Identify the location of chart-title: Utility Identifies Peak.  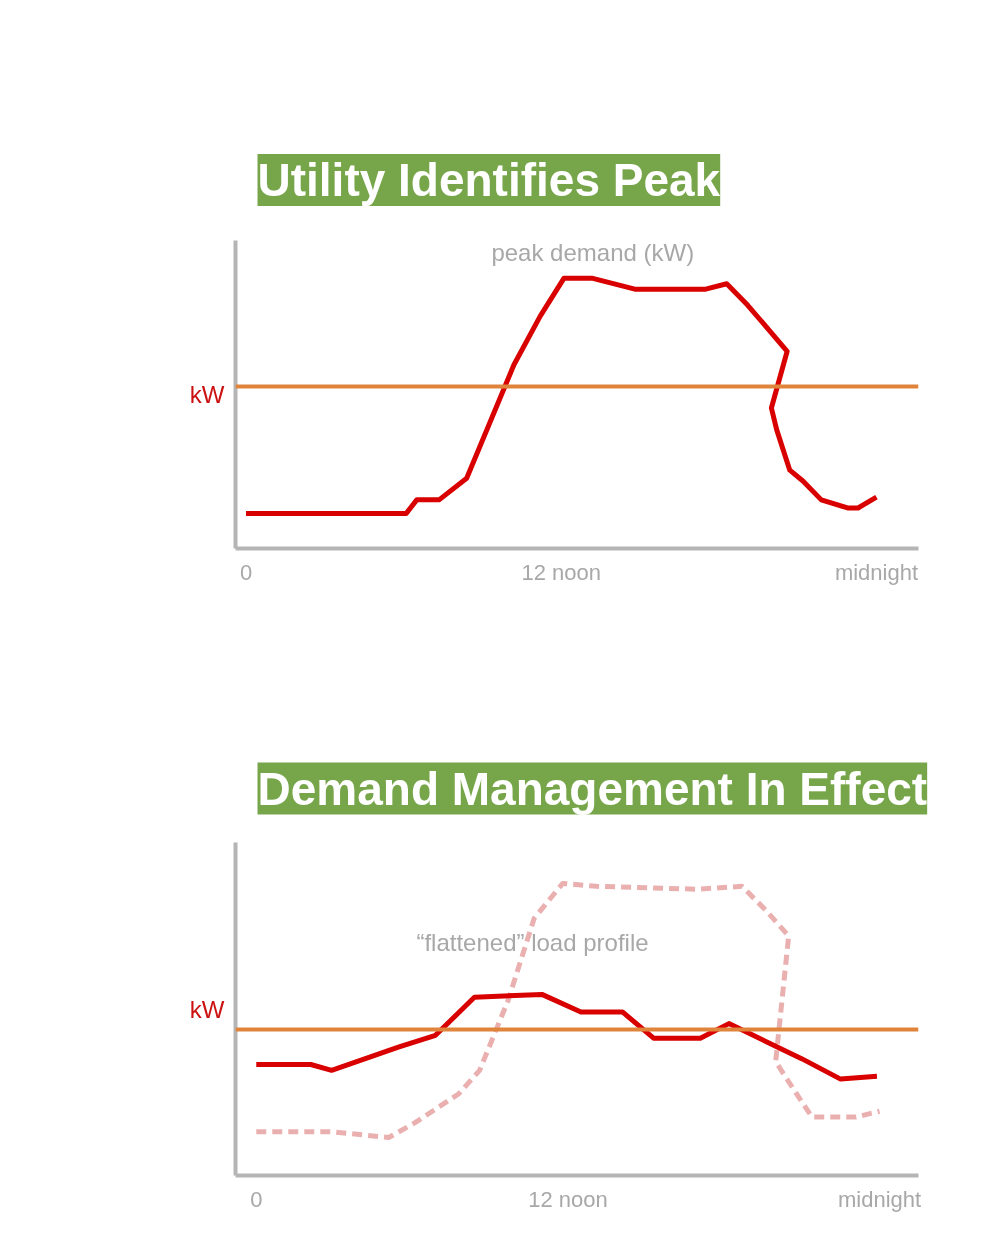
(489, 180).